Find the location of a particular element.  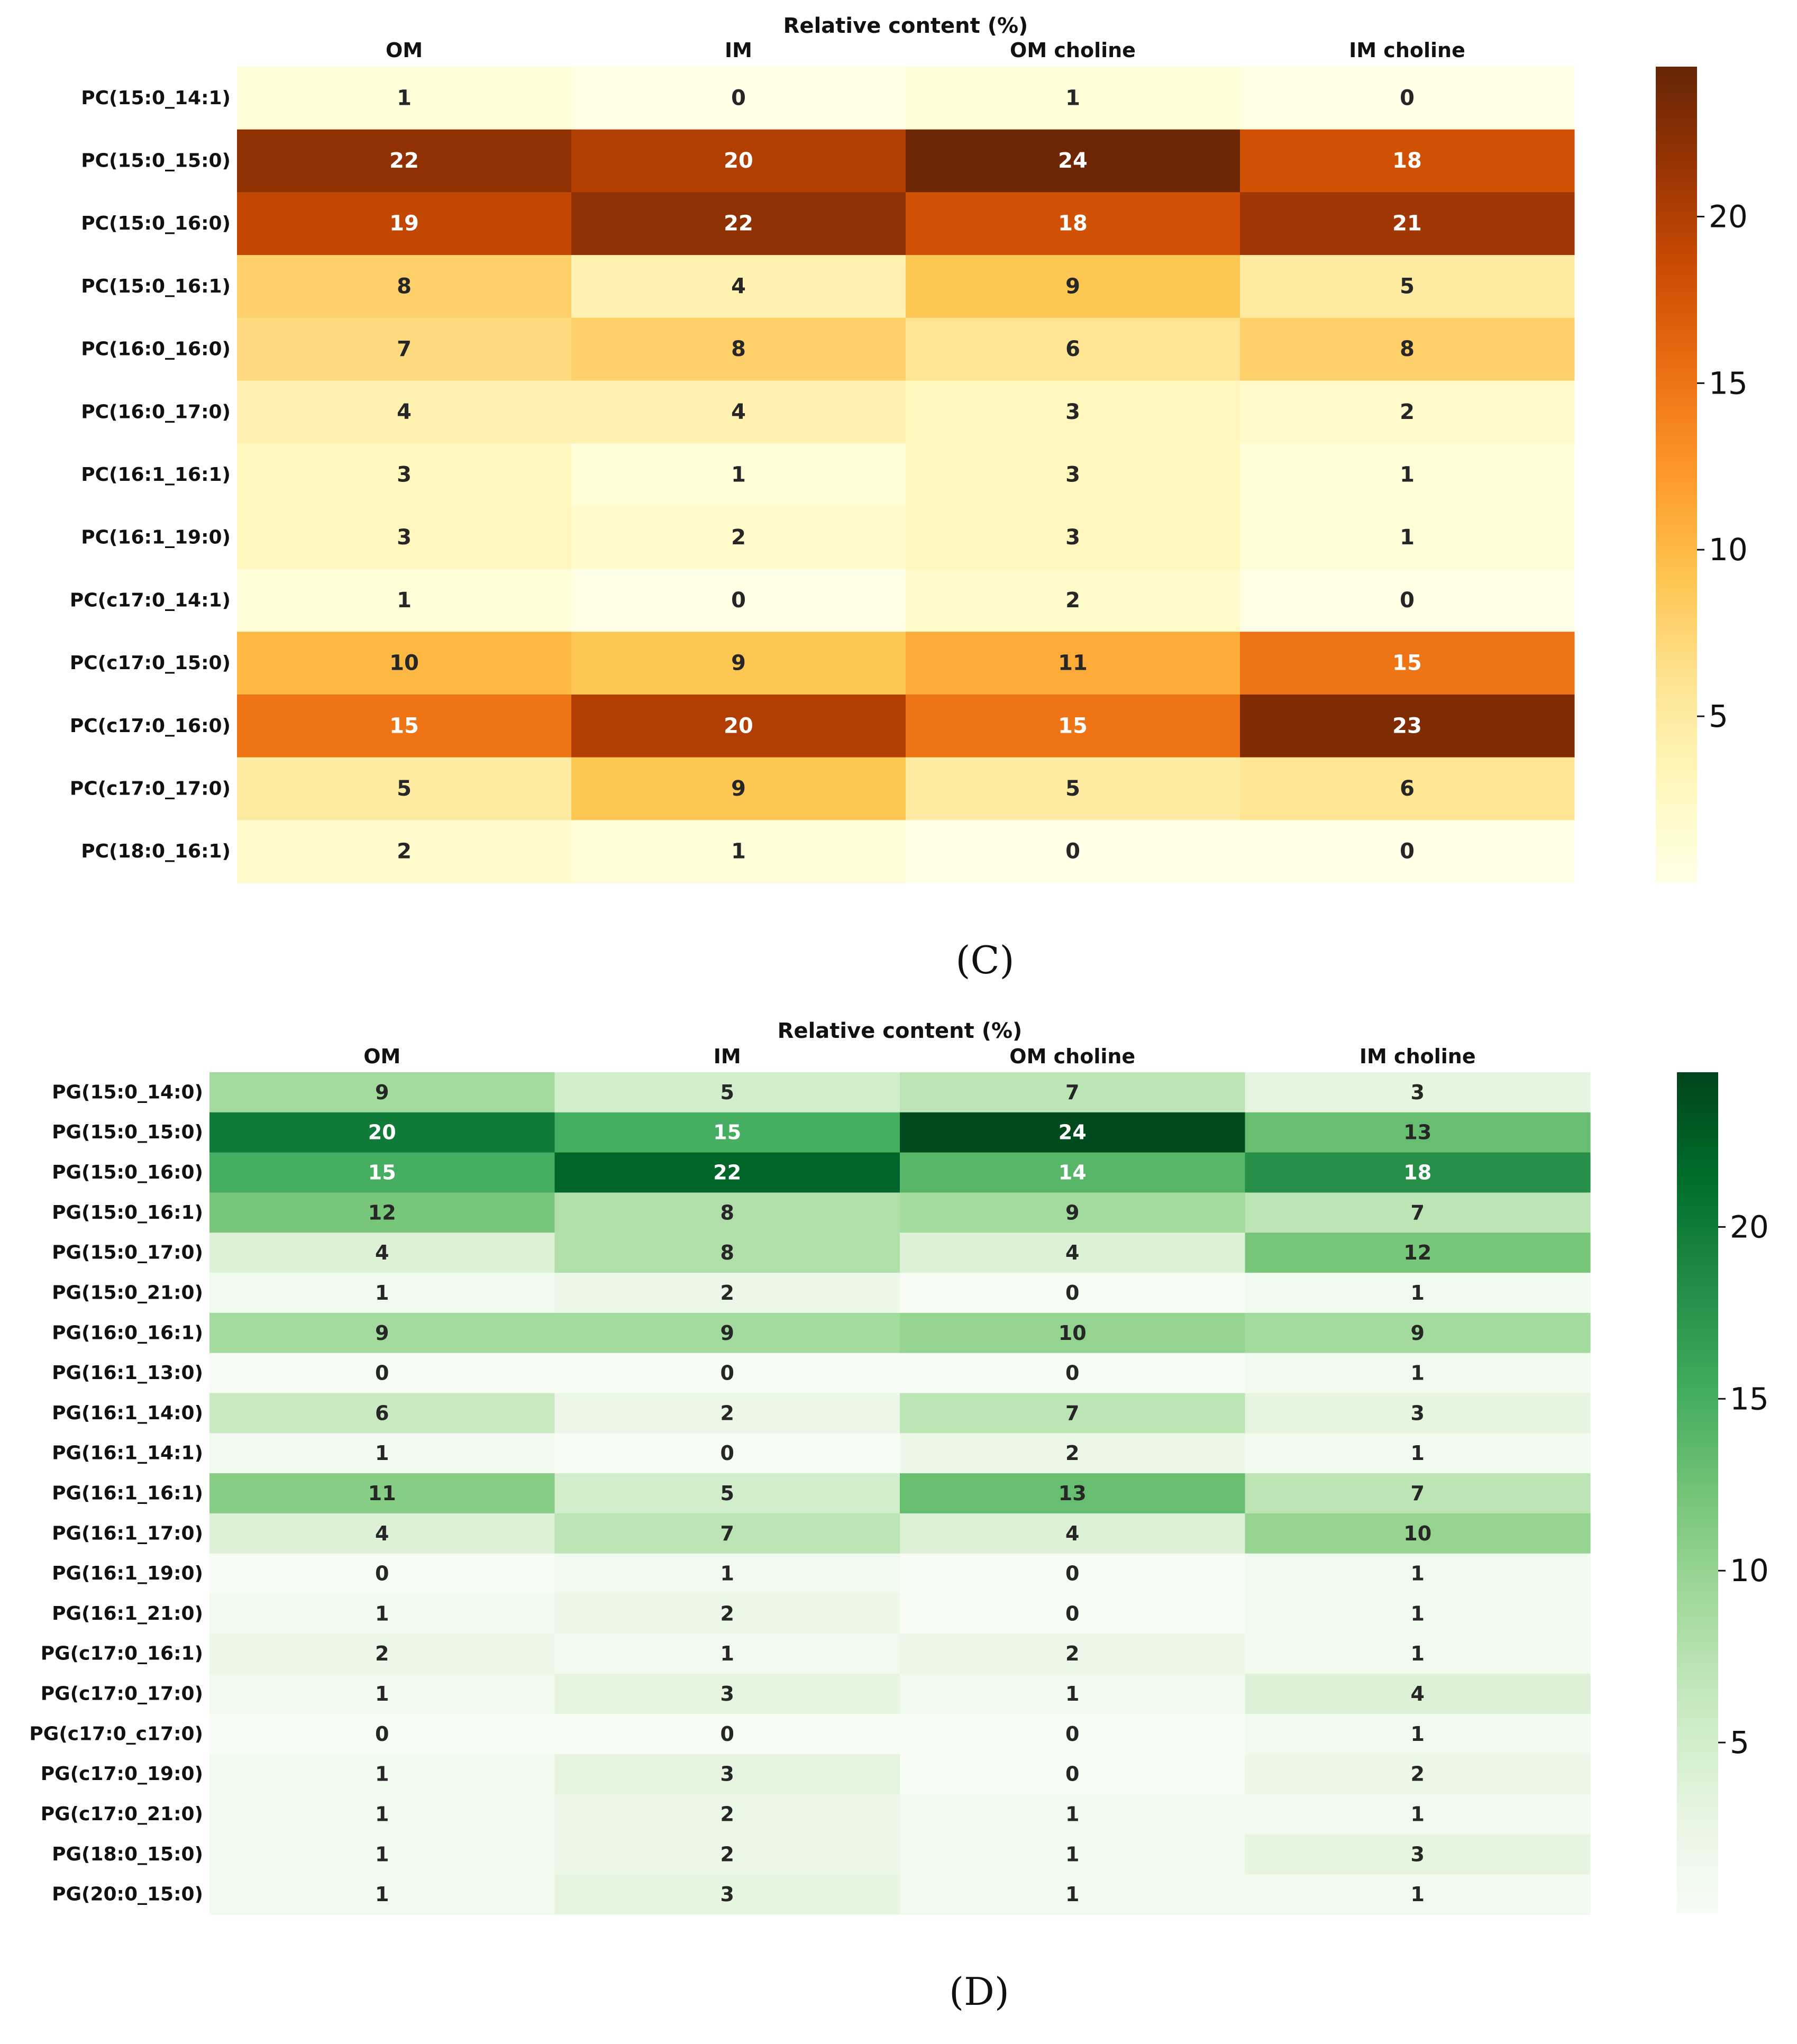

row-label: PG(15:0_17:0) is located at coordinates (127, 1253).